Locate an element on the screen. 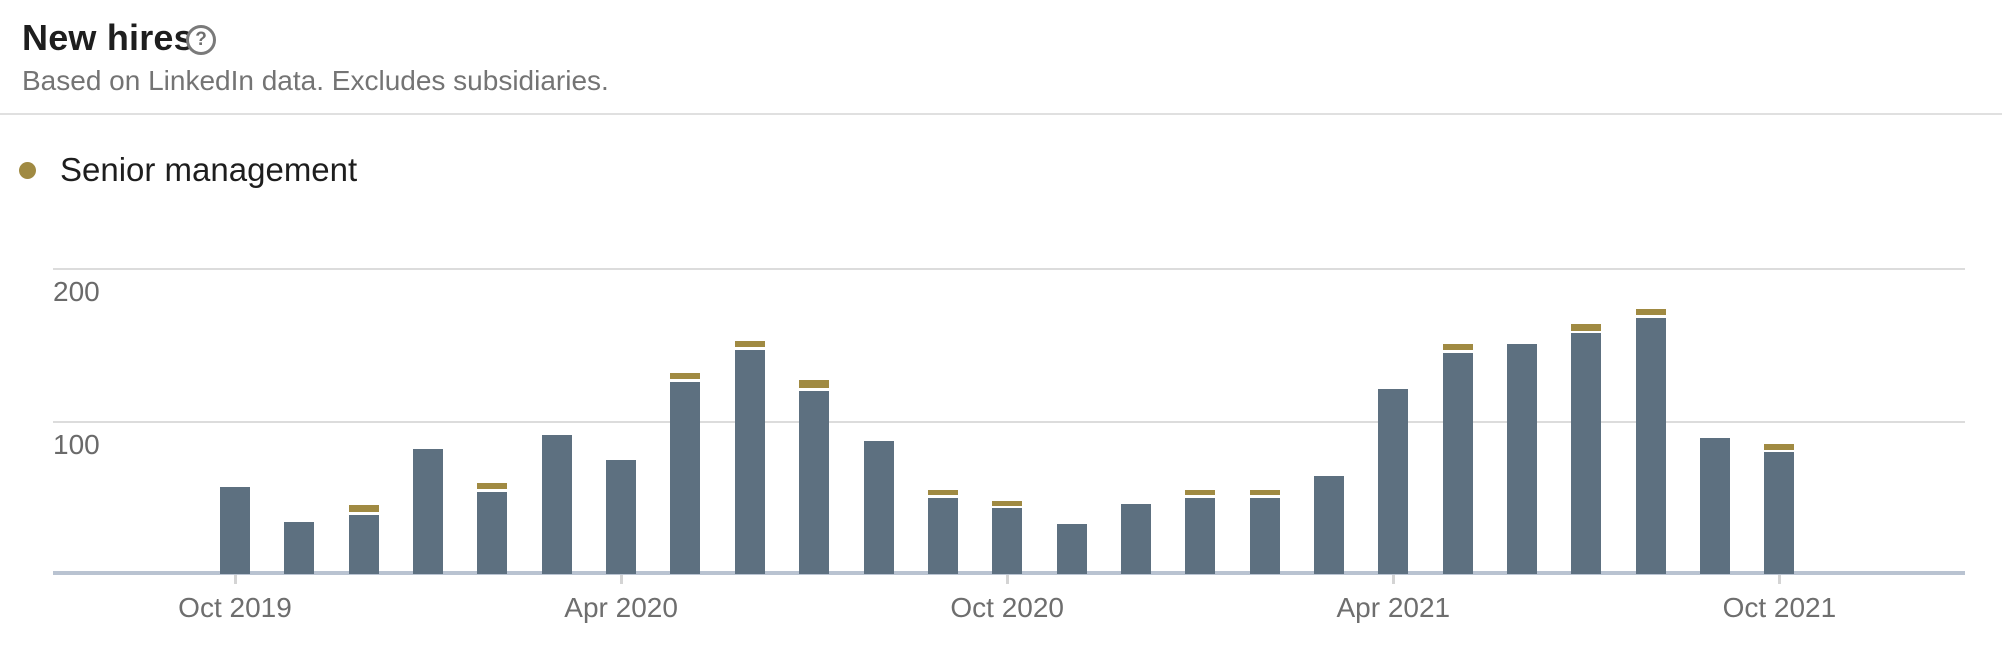 This screenshot has width=2002, height=648. bar-senior-cap-oct-2021 is located at coordinates (1779, 447).